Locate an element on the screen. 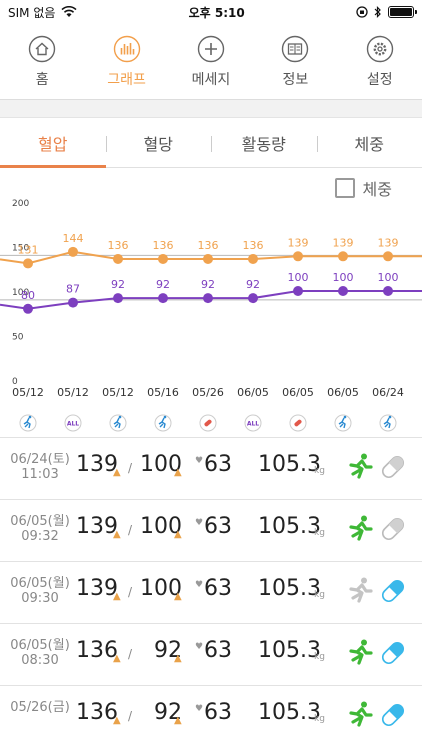 The height and width of the screenshot is (750, 422). nav-graph-label: 그래프 is located at coordinates (126, 79).